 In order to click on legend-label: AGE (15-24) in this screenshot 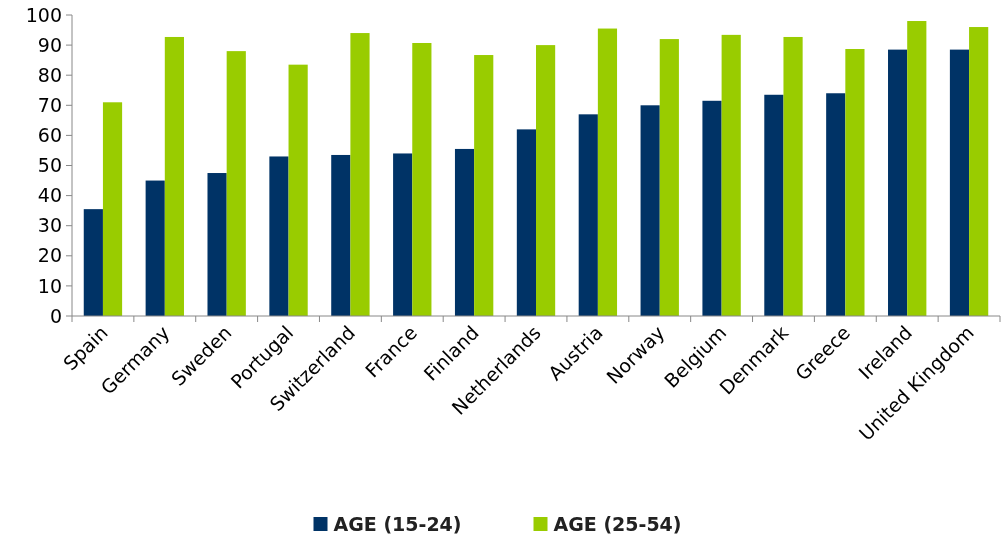, I will do `click(397, 523)`.